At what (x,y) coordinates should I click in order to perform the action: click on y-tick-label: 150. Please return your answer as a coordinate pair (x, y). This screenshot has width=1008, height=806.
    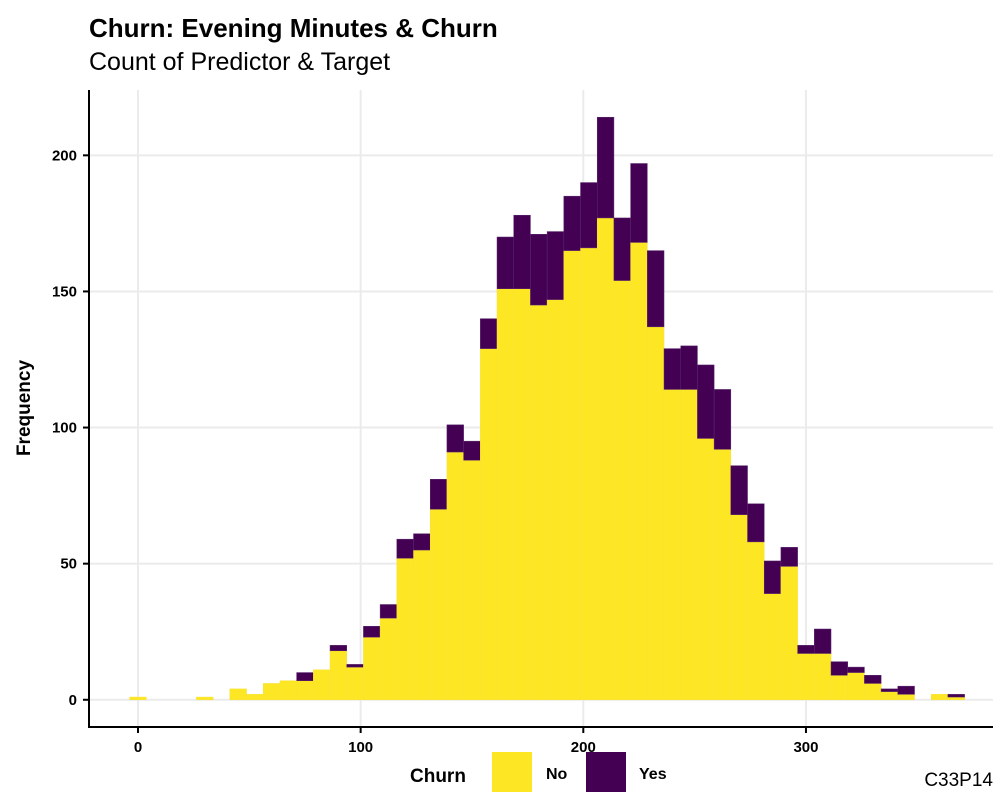
    Looking at the image, I should click on (64, 291).